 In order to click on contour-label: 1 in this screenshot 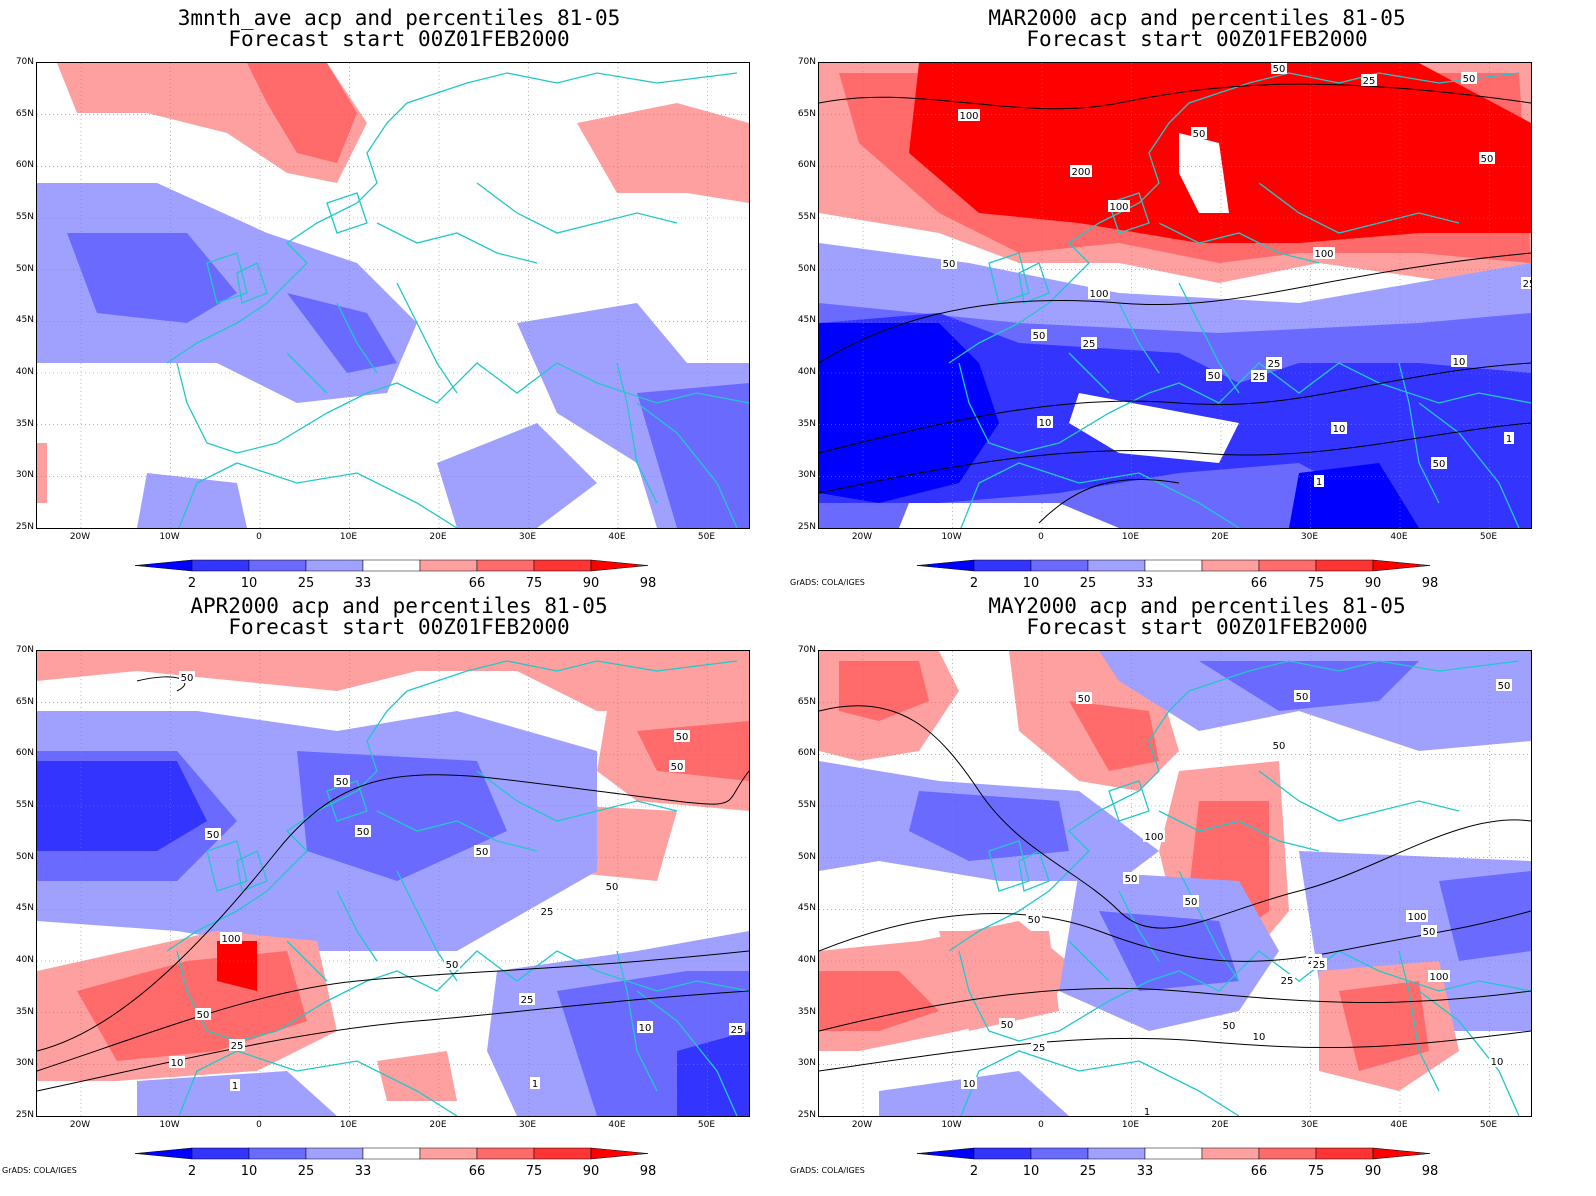, I will do `click(1147, 1111)`.